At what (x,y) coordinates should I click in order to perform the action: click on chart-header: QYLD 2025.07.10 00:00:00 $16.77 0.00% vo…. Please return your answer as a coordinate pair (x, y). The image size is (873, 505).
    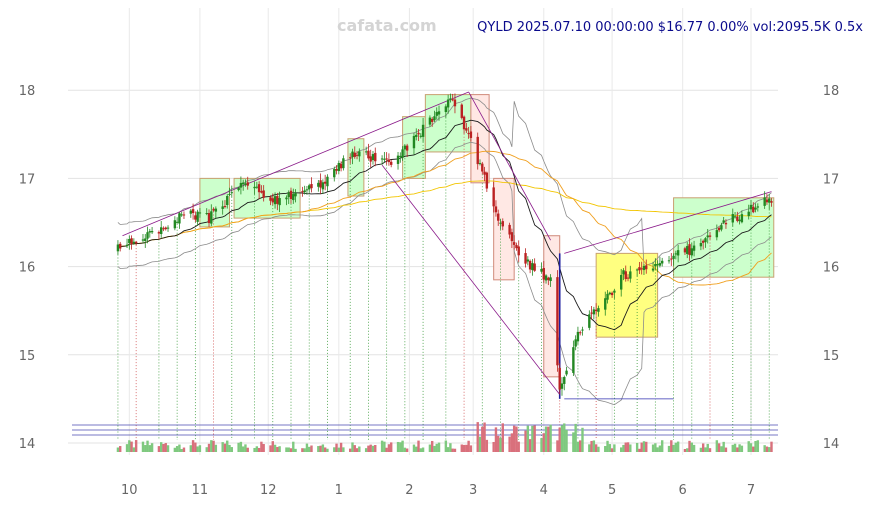
    Looking at the image, I should click on (670, 27).